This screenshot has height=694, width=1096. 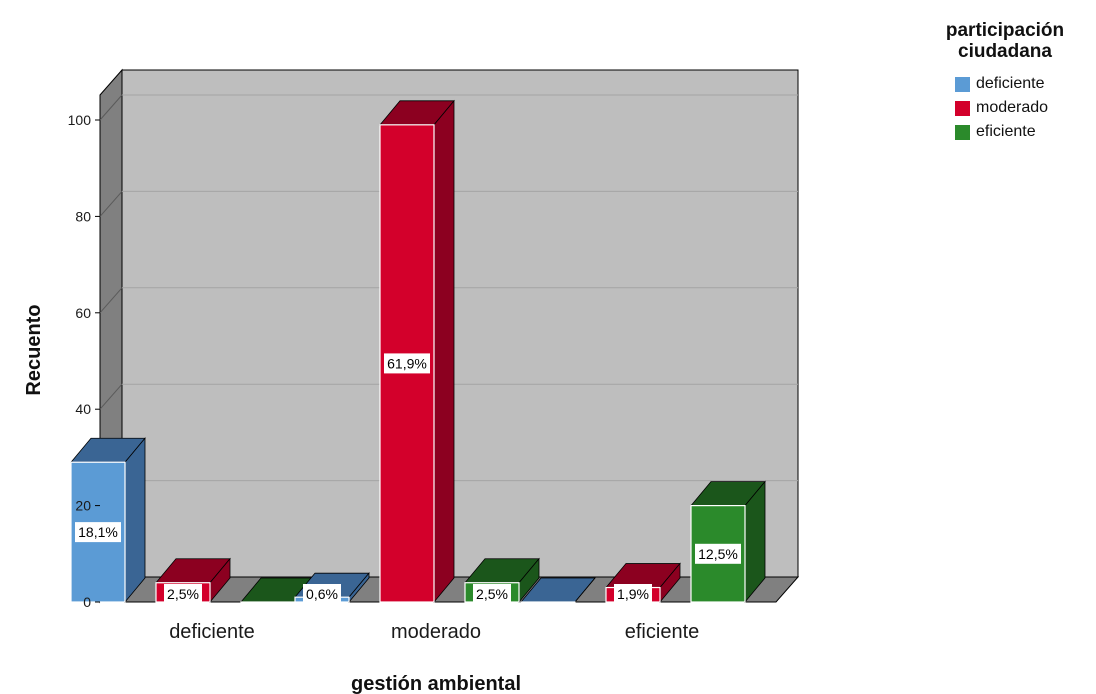 I want to click on data-label: 61,9%, so click(x=407, y=363).